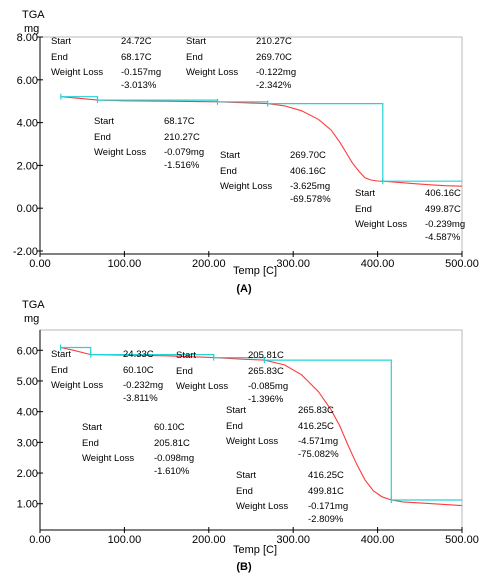 Image resolution: width=500 pixels, height=578 pixels. Describe the element at coordinates (244, 567) in the screenshot. I see `figure-caption: (B)` at that location.